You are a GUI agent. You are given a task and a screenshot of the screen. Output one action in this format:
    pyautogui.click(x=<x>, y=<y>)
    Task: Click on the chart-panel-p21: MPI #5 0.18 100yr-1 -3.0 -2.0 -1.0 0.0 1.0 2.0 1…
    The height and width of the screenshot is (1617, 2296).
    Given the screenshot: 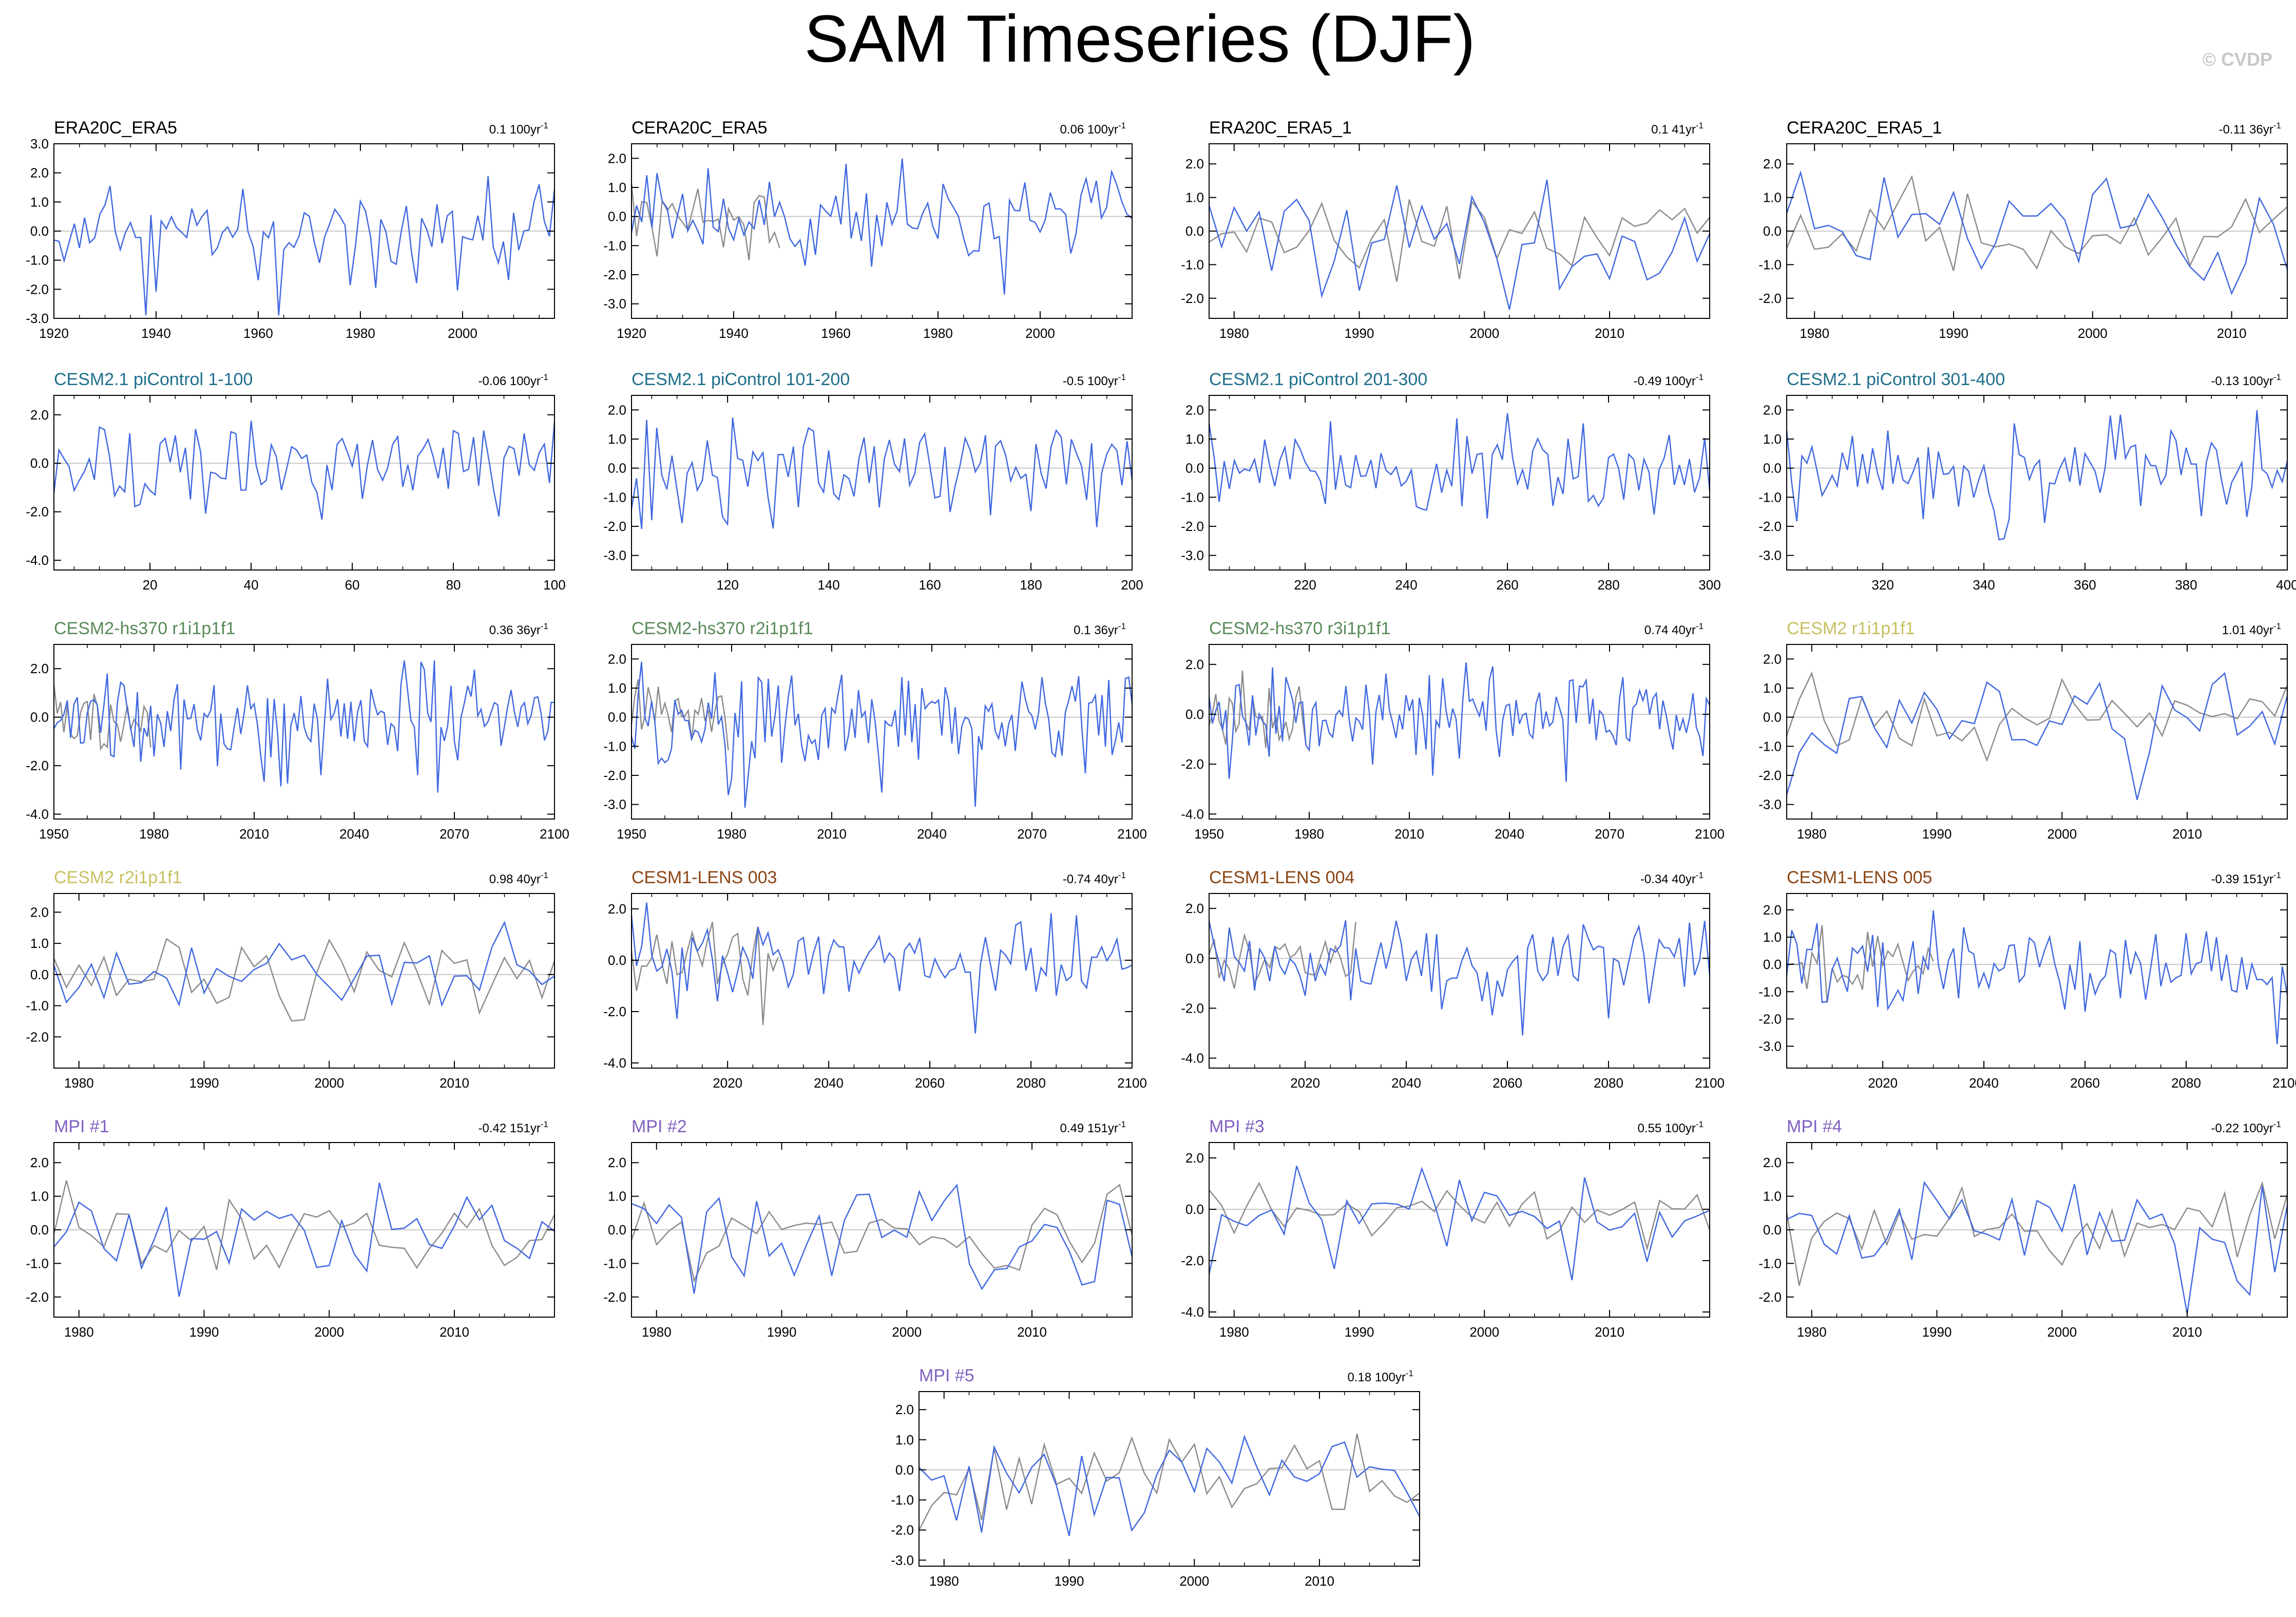 What is the action you would take?
    pyautogui.click(x=1156, y=1478)
    